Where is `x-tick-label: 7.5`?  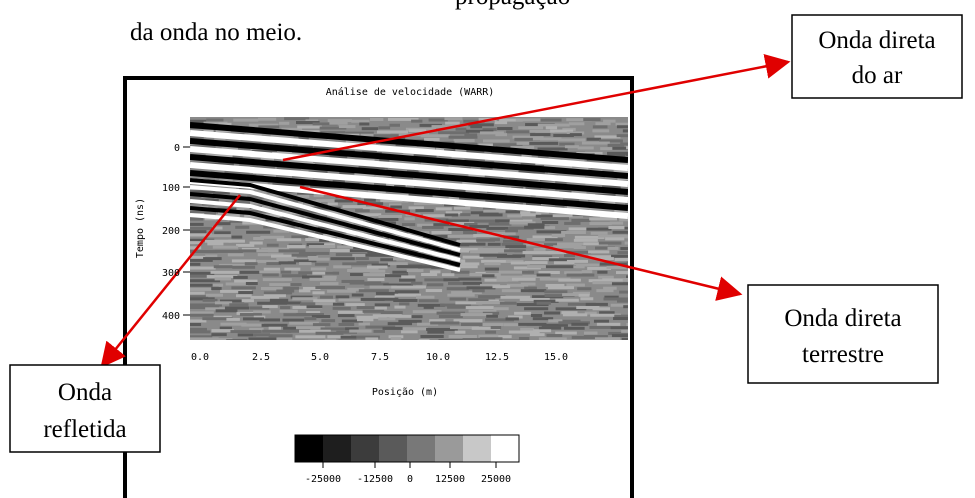 x-tick-label: 7.5 is located at coordinates (380, 357).